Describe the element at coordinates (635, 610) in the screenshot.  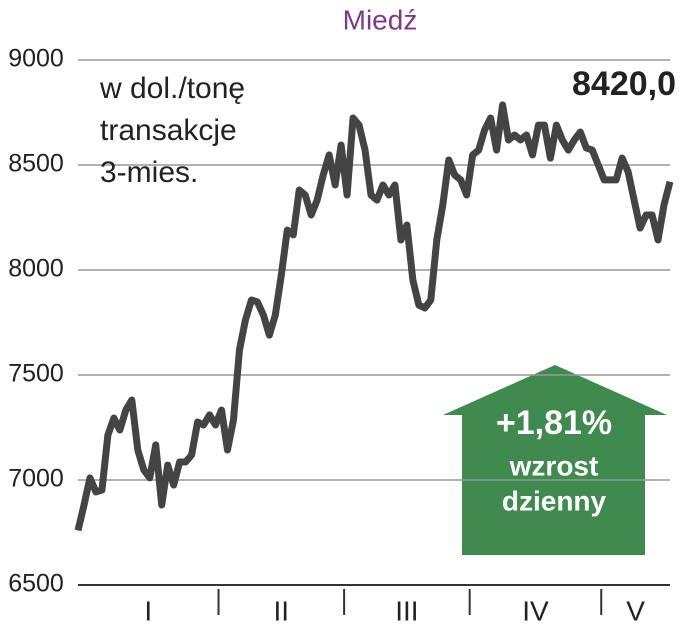
I see `x-tick-label: V` at that location.